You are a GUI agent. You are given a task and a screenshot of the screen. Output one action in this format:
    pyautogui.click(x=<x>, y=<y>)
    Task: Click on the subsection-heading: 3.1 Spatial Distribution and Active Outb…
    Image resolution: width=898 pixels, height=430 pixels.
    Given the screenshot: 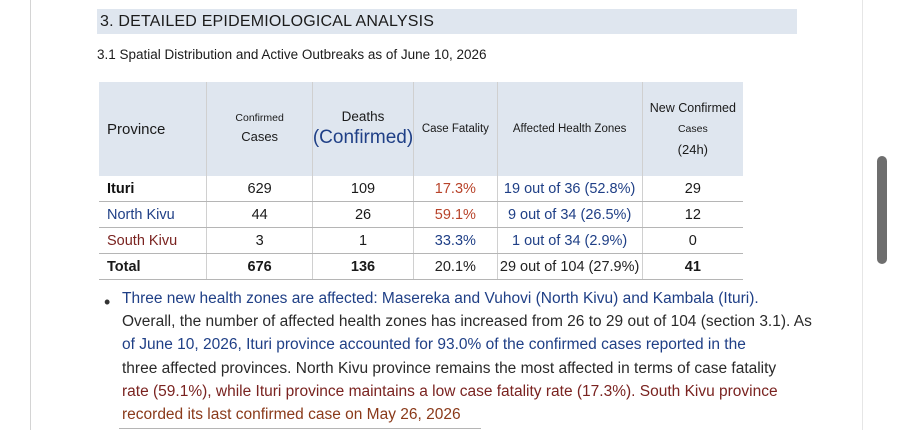 What is the action you would take?
    pyautogui.click(x=292, y=54)
    